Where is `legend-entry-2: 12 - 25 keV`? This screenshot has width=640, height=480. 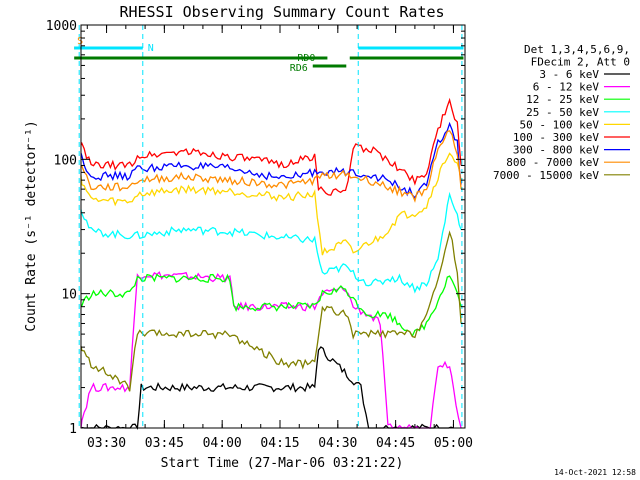
legend-entry-2: 12 - 25 keV is located at coordinates (562, 99).